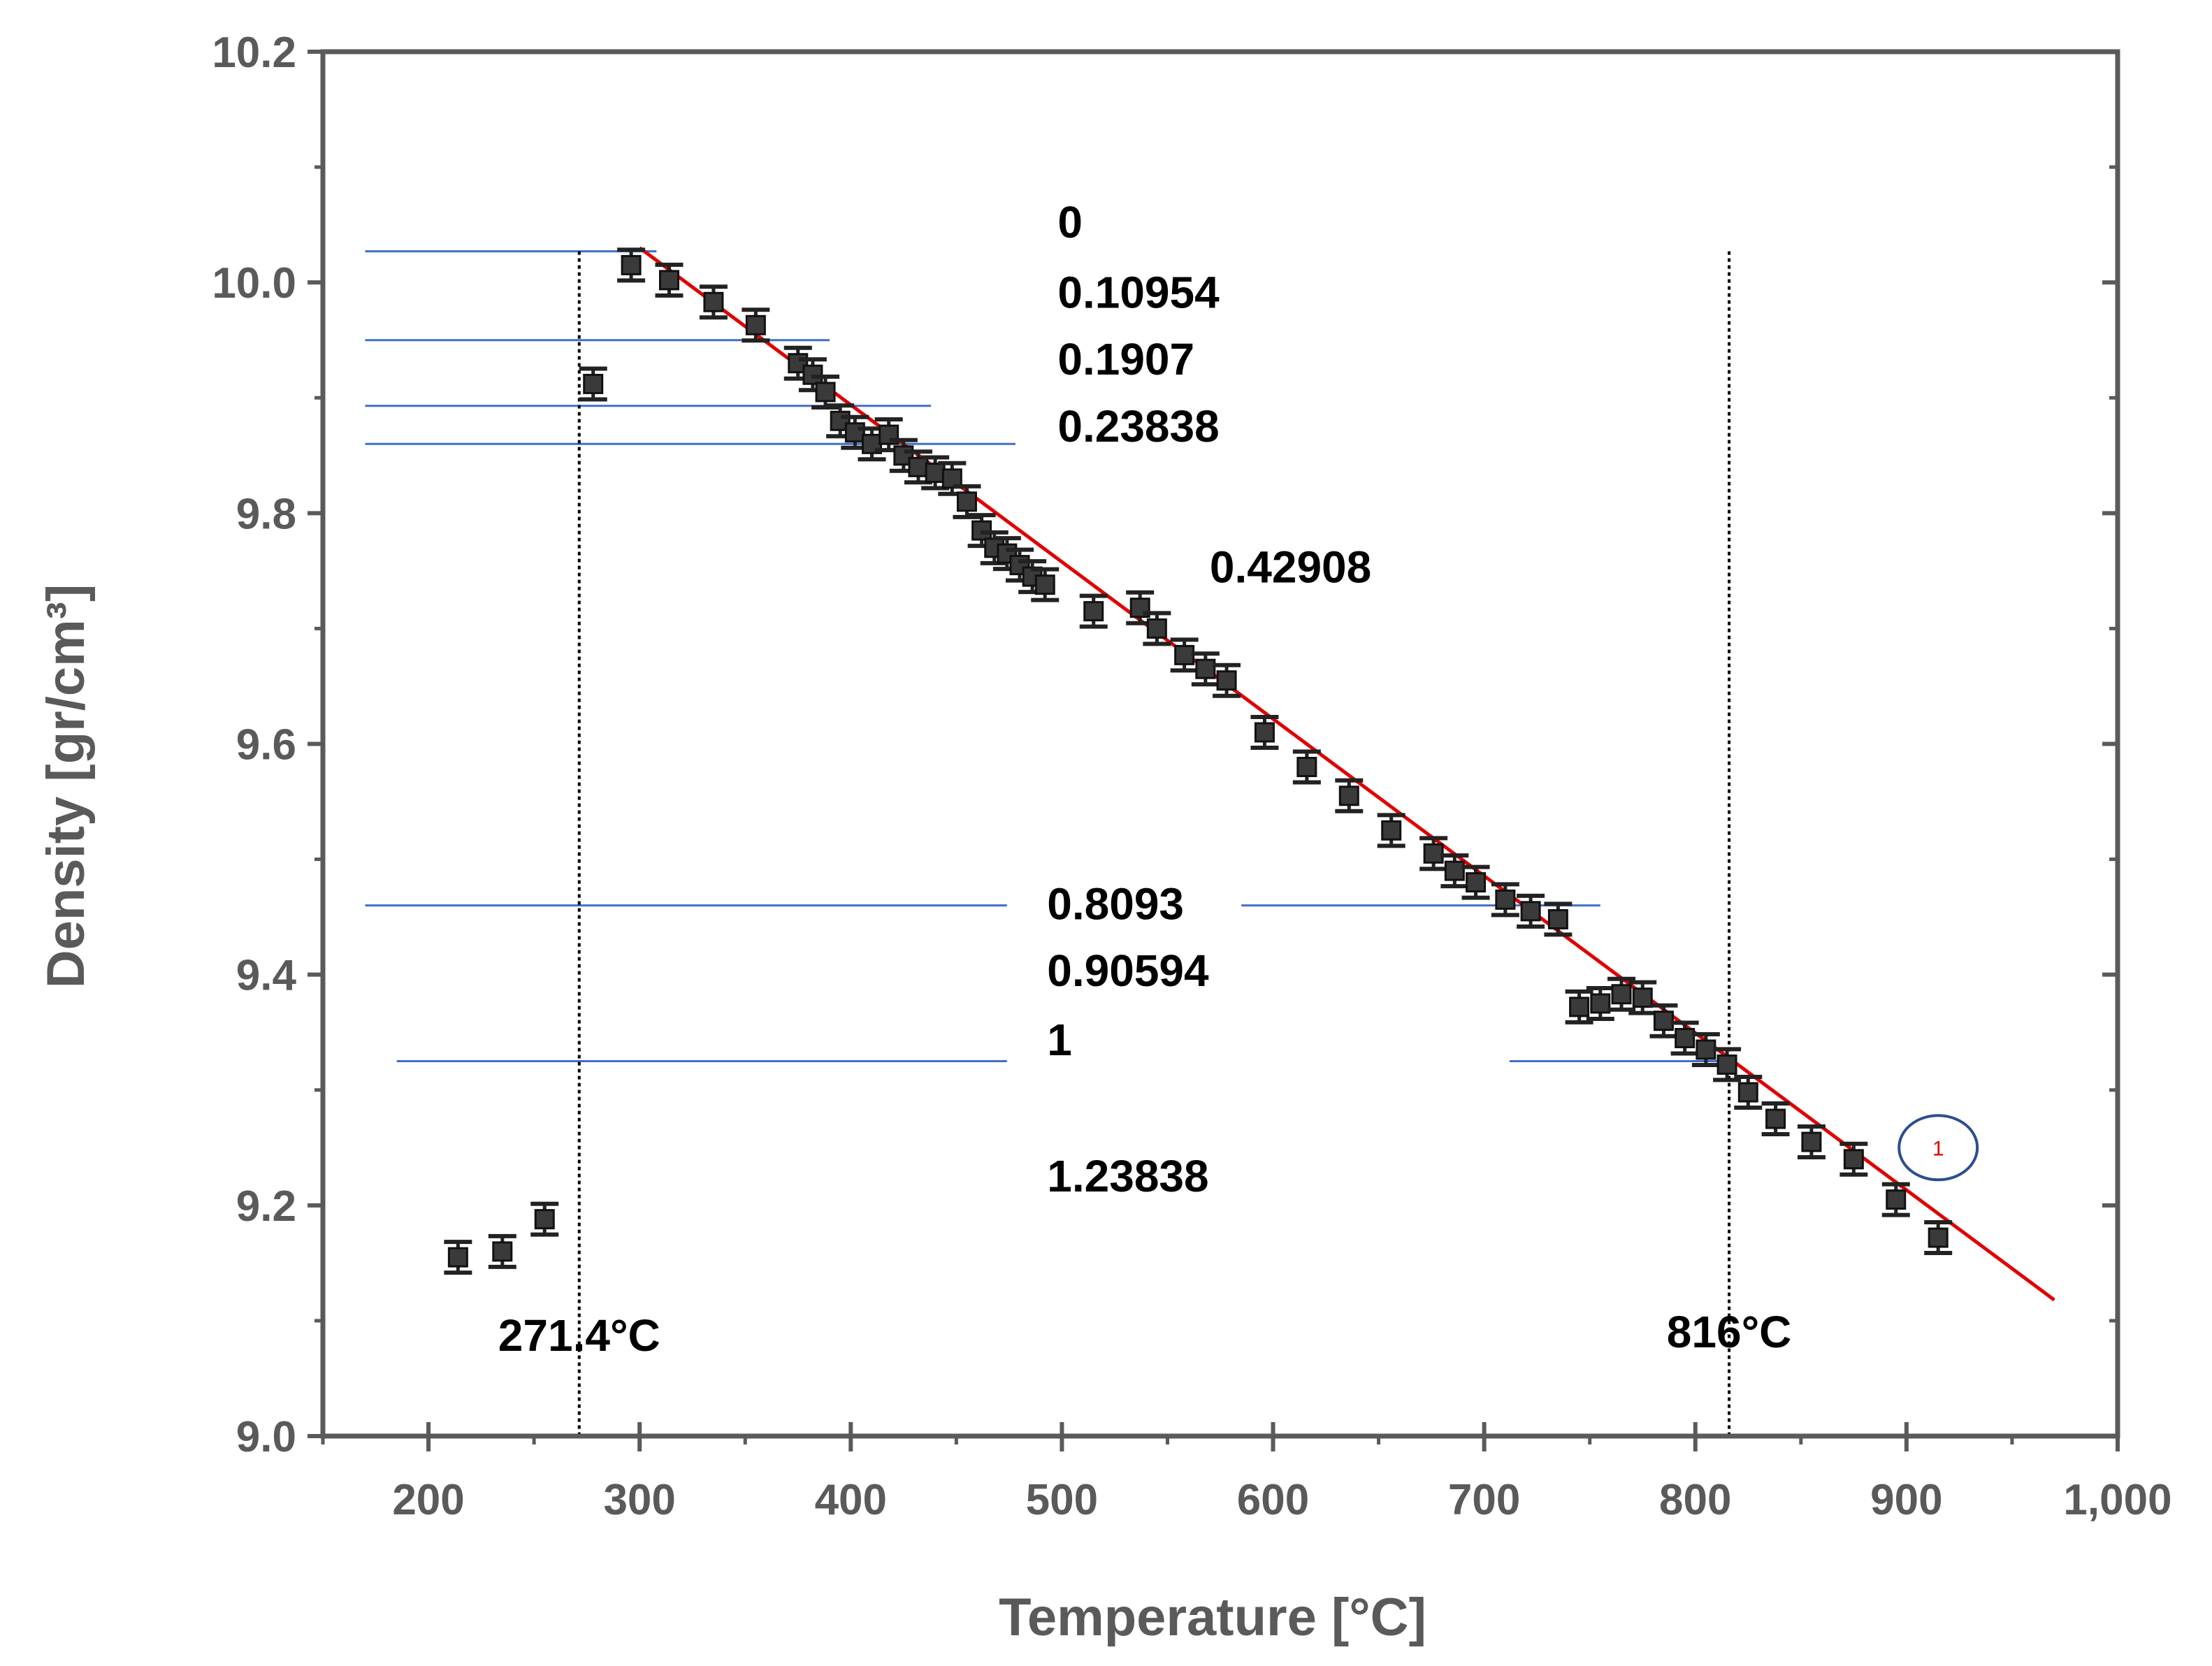 The image size is (2212, 1666). Describe the element at coordinates (851, 1500) in the screenshot. I see `x-tick-label: 400` at that location.